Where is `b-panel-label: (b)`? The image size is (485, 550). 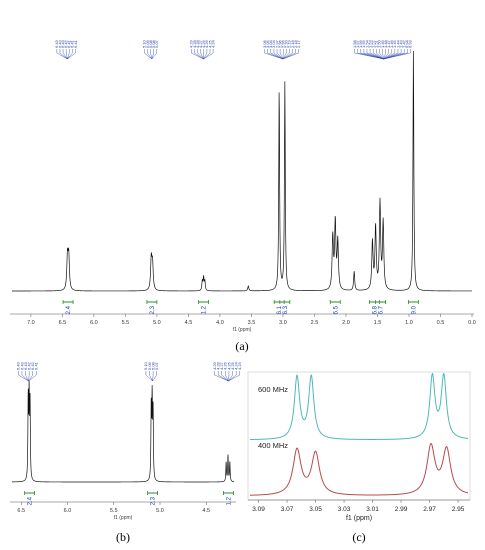
b-panel-label: (b) is located at coordinates (123, 537).